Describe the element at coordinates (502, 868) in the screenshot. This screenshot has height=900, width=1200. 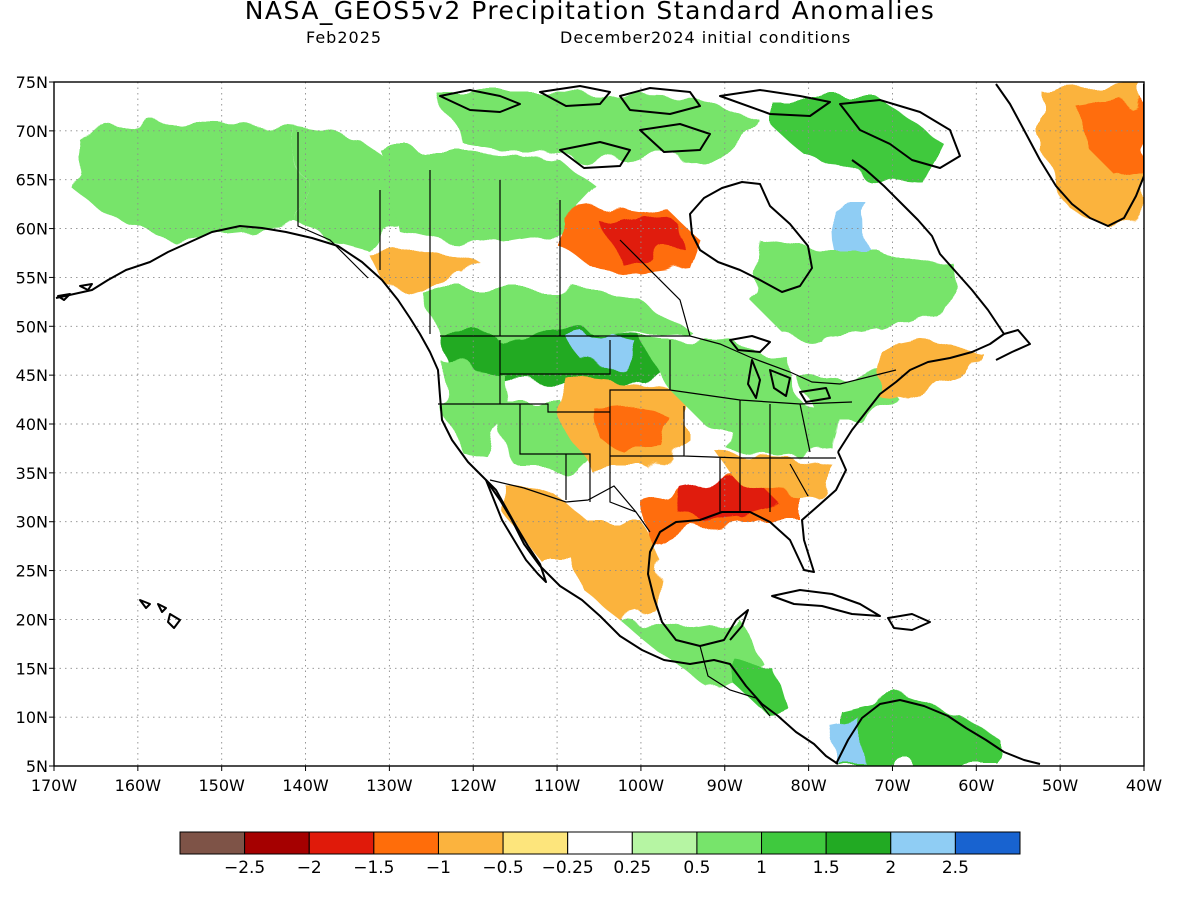
I see `colorbar-label: −0.5` at that location.